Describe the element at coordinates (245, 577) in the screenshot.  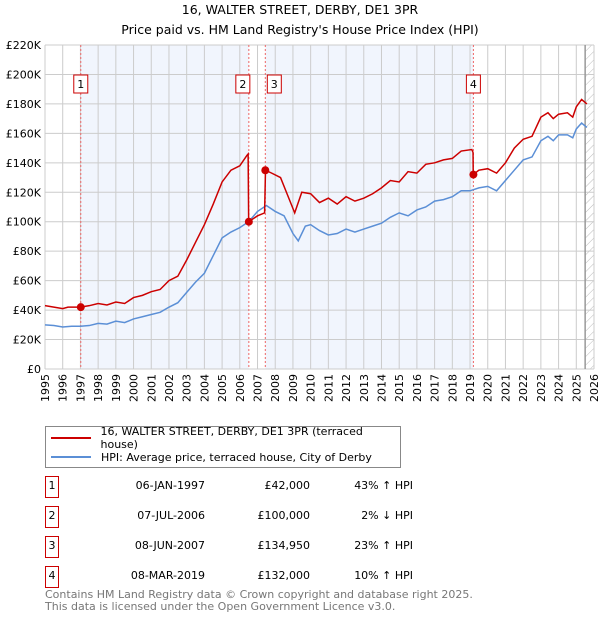
I see `sale-row: 4 08-MAR-2019 £132,000 10% ↑ HPI` at that location.